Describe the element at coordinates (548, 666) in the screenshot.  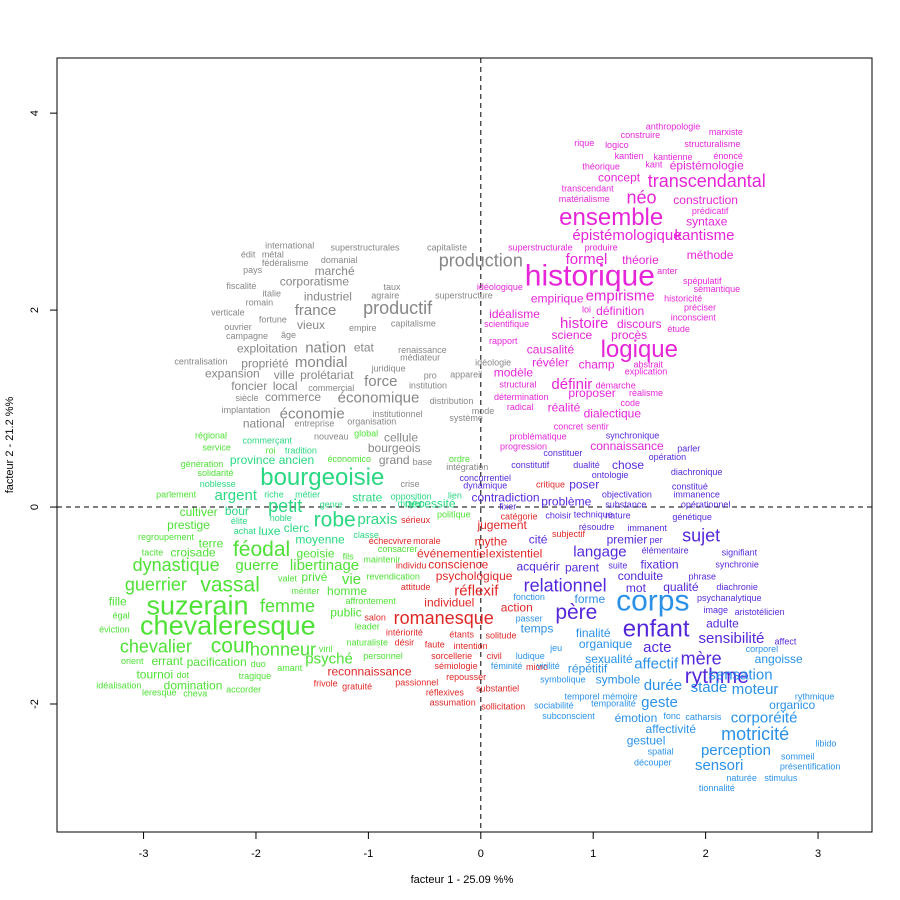
I see `word-point: virilité` at that location.